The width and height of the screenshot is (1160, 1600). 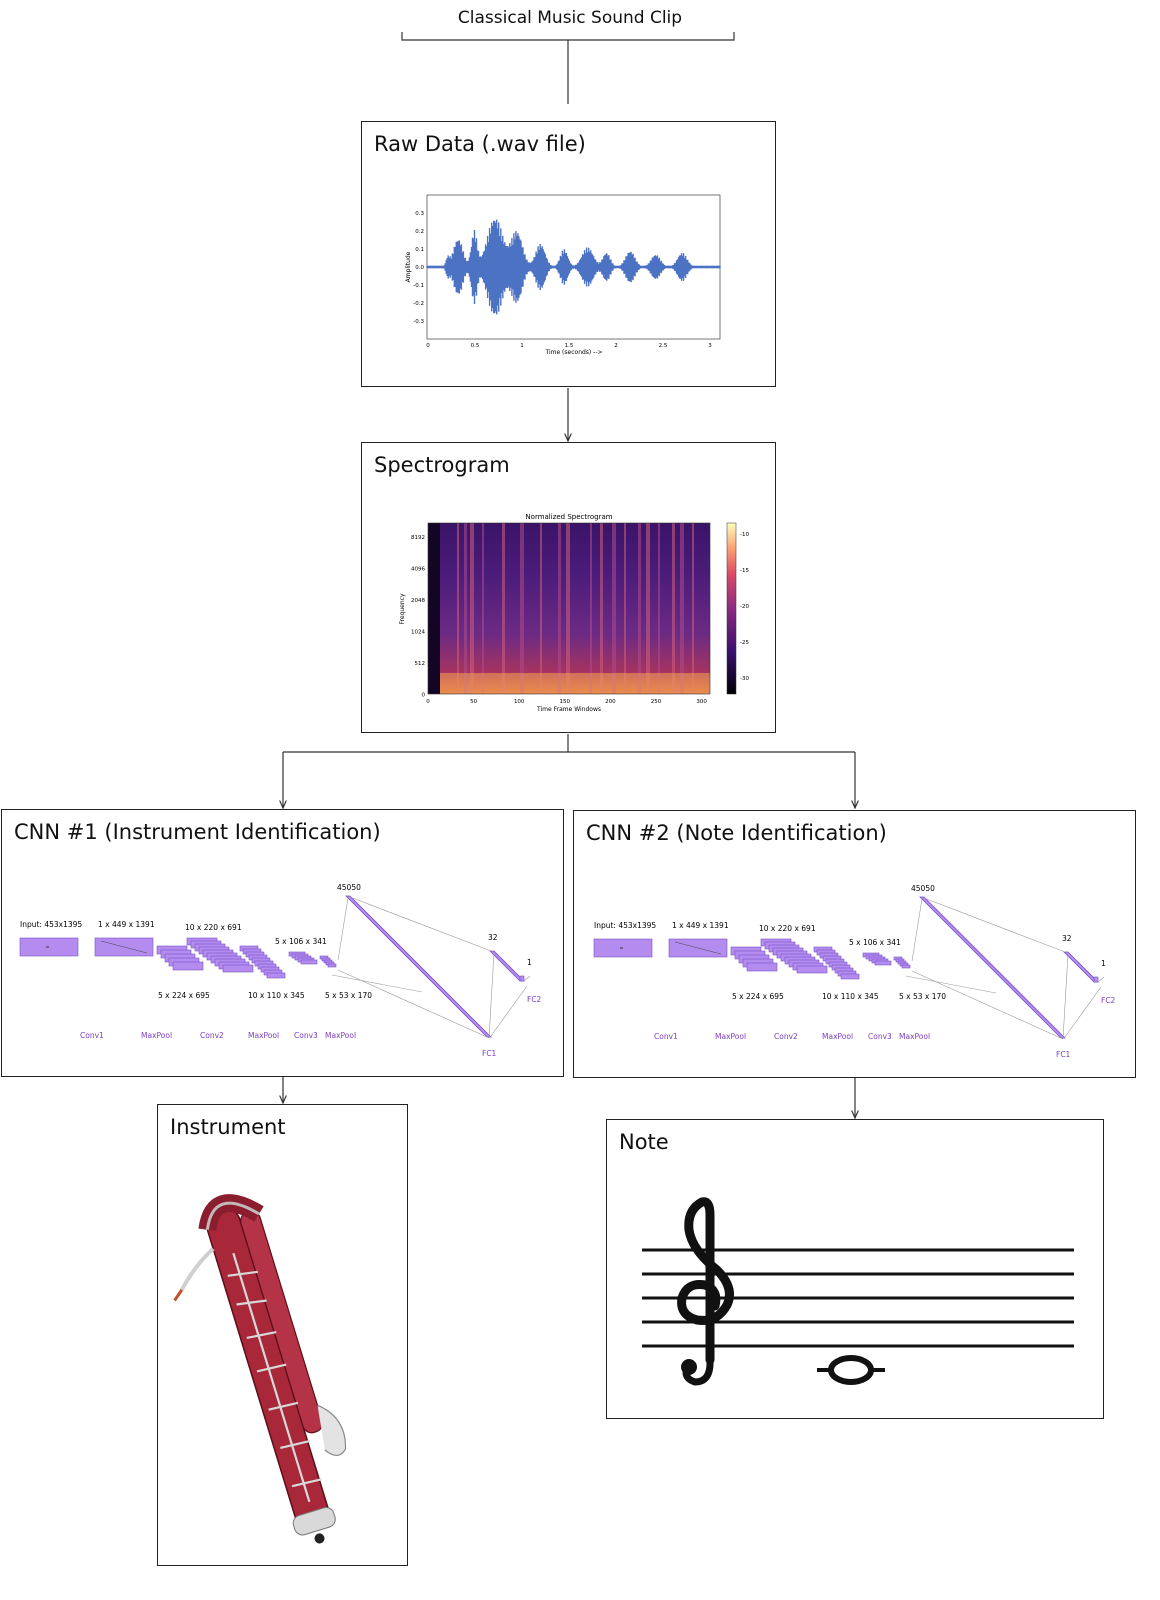 I want to click on note-title: Note, so click(x=644, y=1142).